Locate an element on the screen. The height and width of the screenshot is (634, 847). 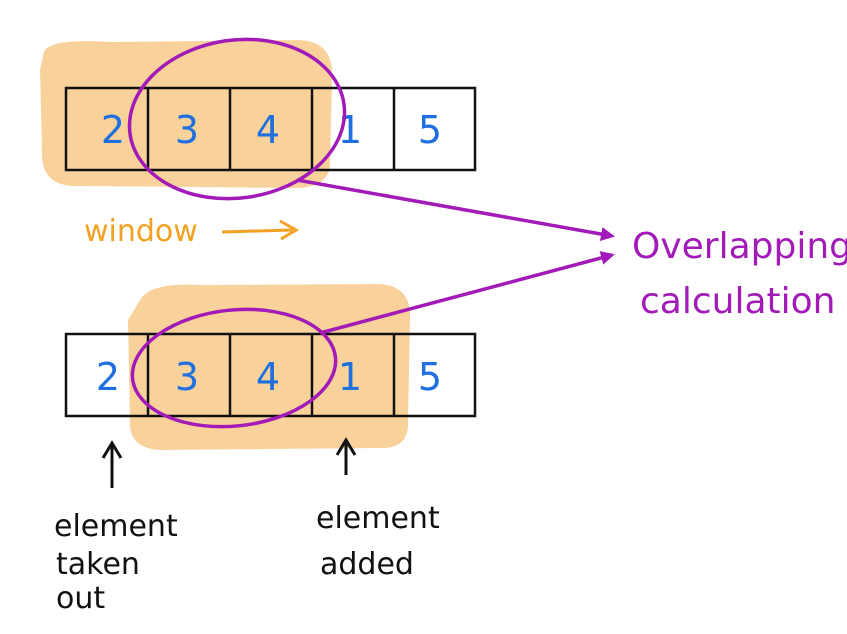
bottom-array-border is located at coordinates (270, 375).